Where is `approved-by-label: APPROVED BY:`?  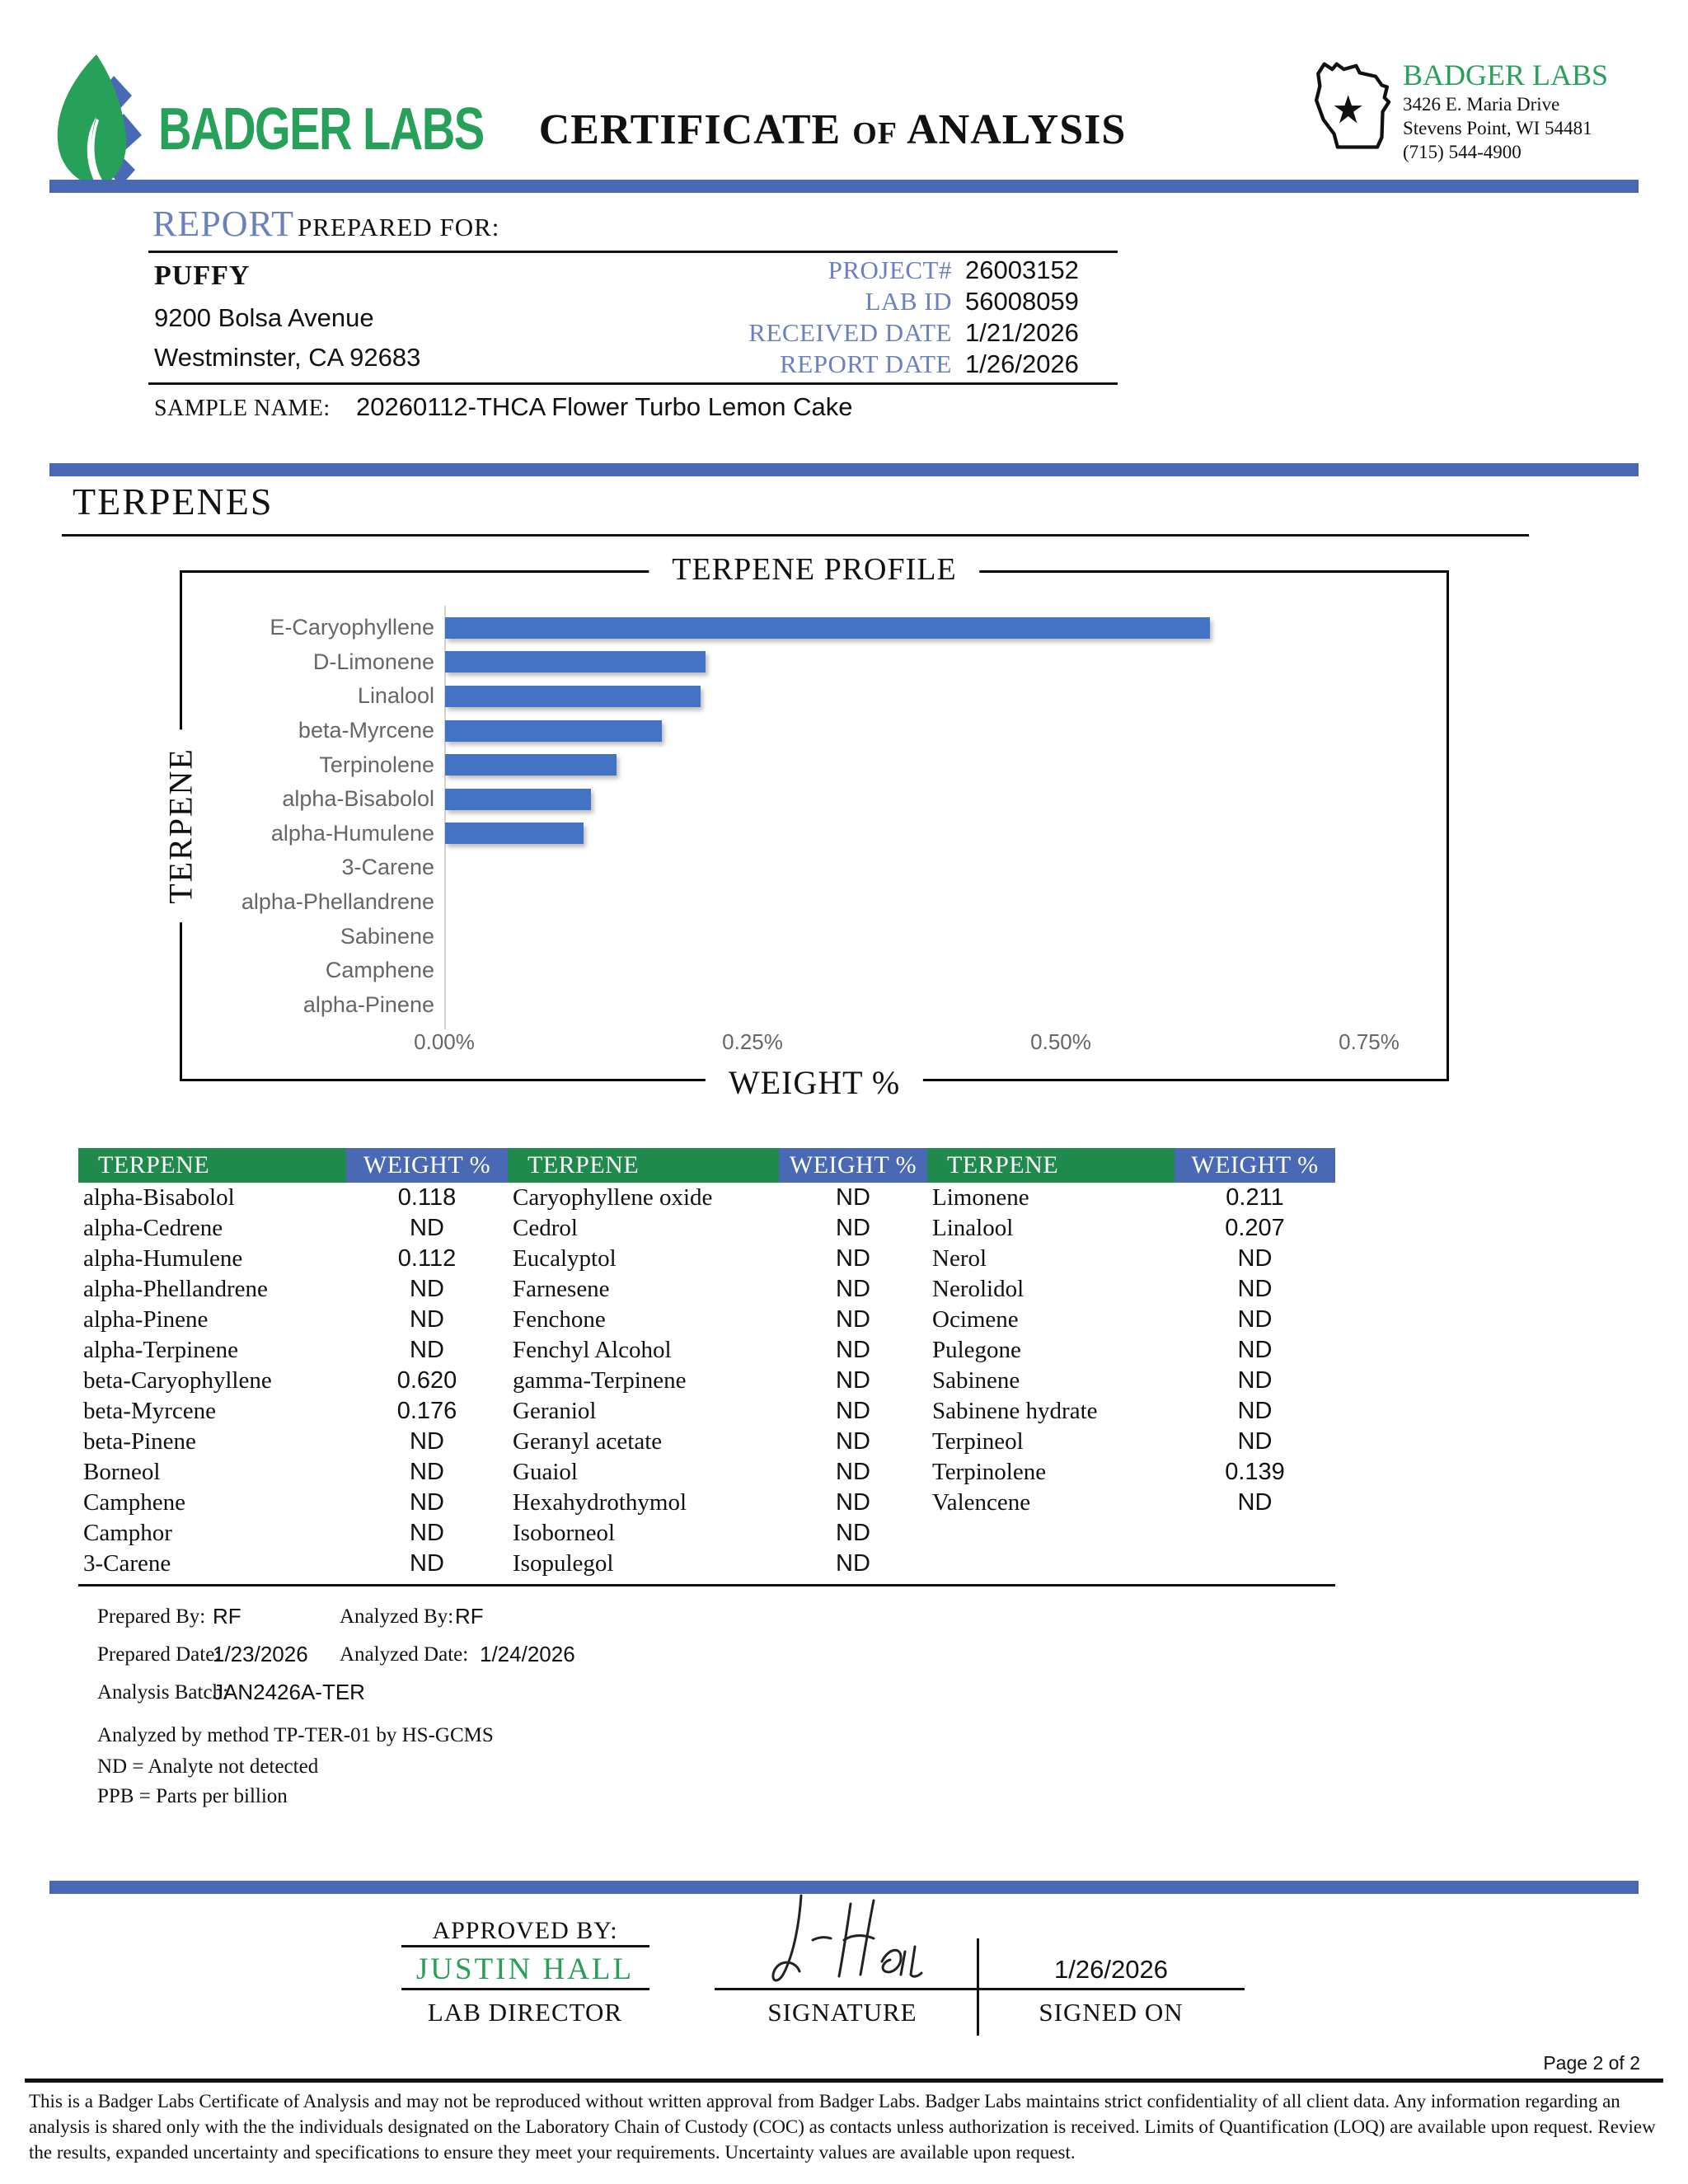 approved-by-label: APPROVED BY: is located at coordinates (525, 1930).